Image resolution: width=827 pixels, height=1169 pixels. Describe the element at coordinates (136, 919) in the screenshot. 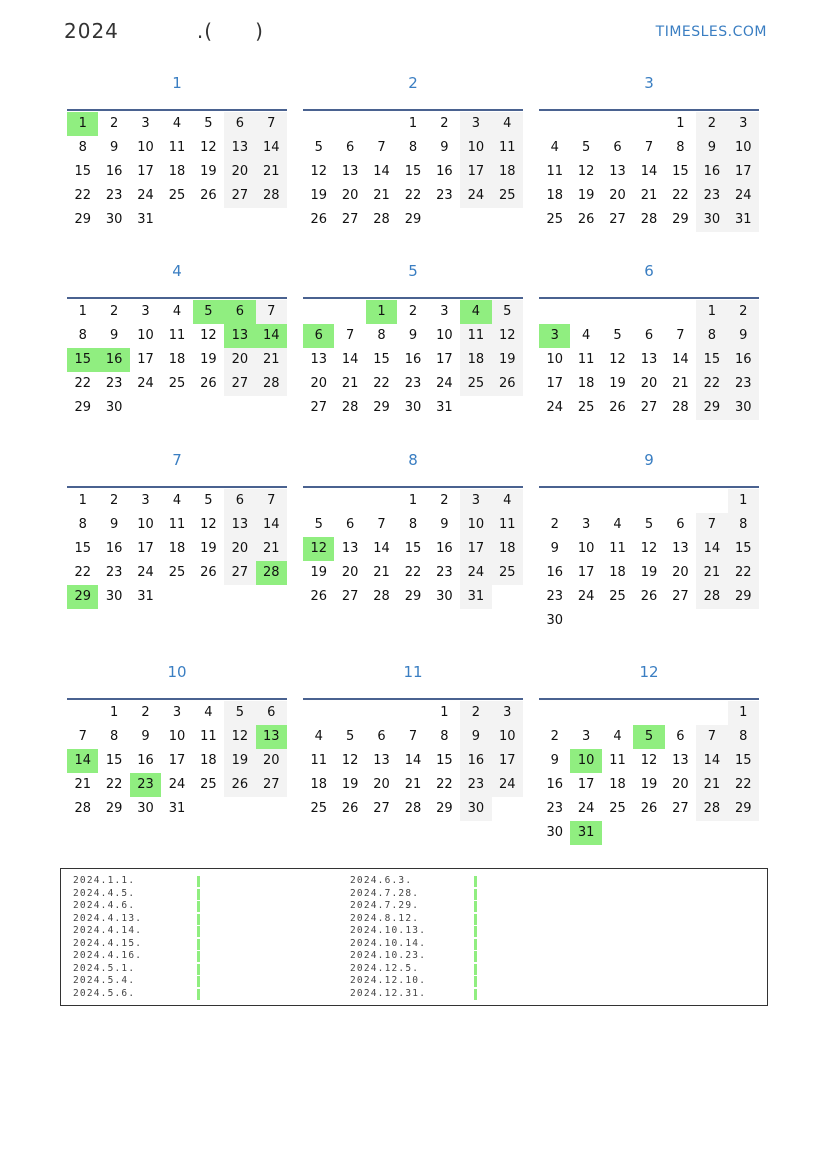

I see `legend-item: 2024.4.13.` at that location.